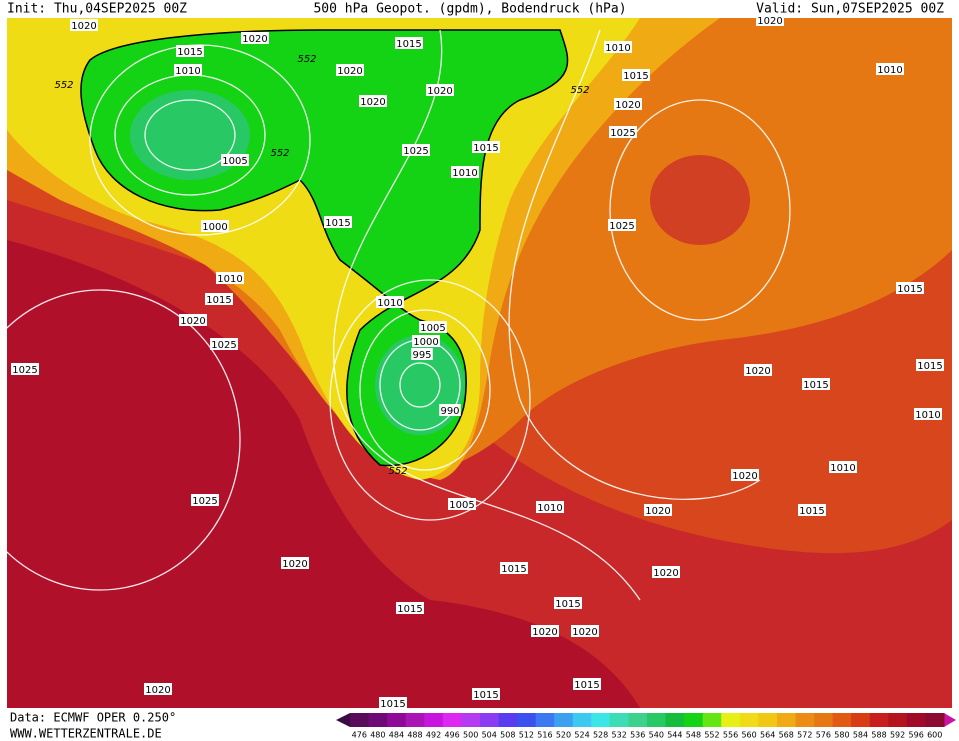 The width and height of the screenshot is (959, 741). What do you see at coordinates (637, 735) in the screenshot?
I see `colorbar-label: 536` at bounding box center [637, 735].